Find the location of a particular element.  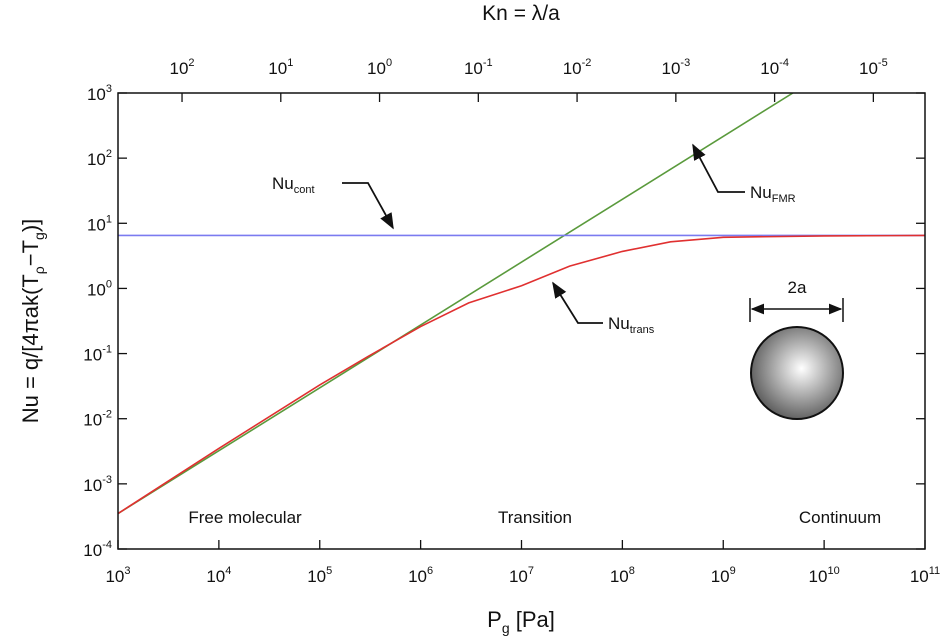

region-label: Transition is located at coordinates (535, 517).